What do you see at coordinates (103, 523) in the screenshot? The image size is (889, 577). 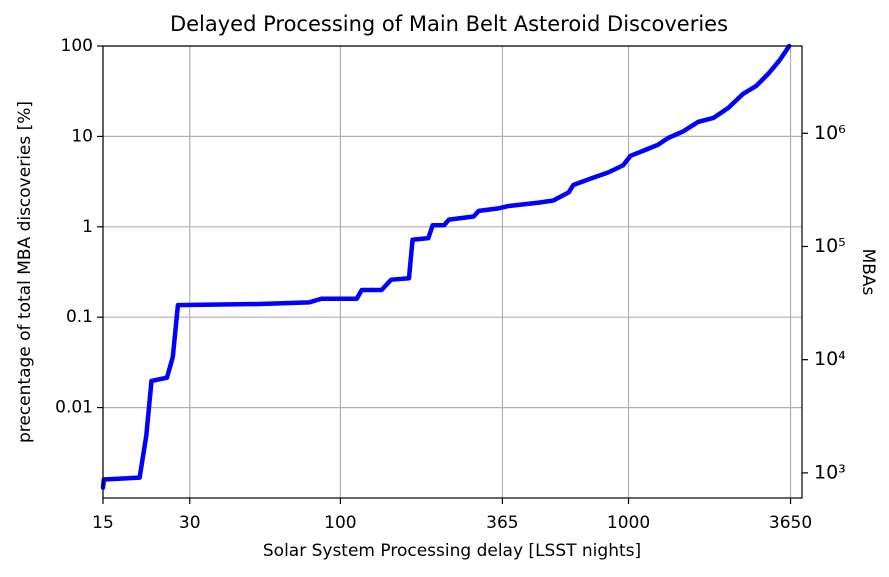 I see `x-tick-label: 15` at bounding box center [103, 523].